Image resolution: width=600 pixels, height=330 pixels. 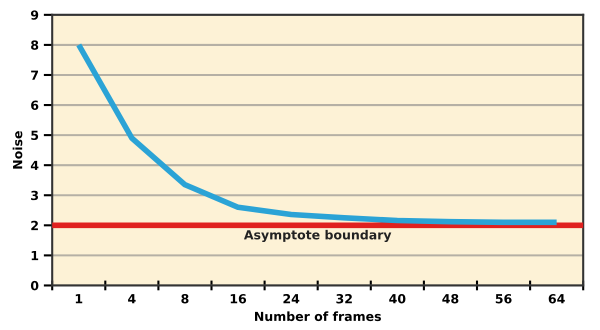 What do you see at coordinates (34, 45) in the screenshot?
I see `y-tick-label: 8` at bounding box center [34, 45].